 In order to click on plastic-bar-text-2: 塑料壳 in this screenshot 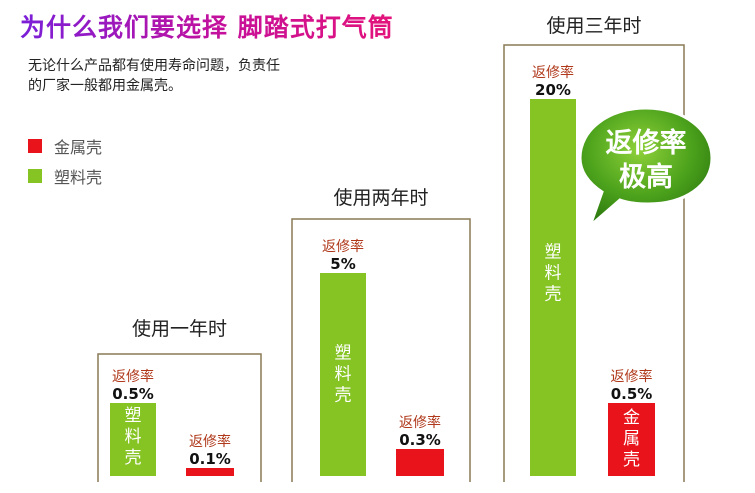, I will do `click(343, 374)`.